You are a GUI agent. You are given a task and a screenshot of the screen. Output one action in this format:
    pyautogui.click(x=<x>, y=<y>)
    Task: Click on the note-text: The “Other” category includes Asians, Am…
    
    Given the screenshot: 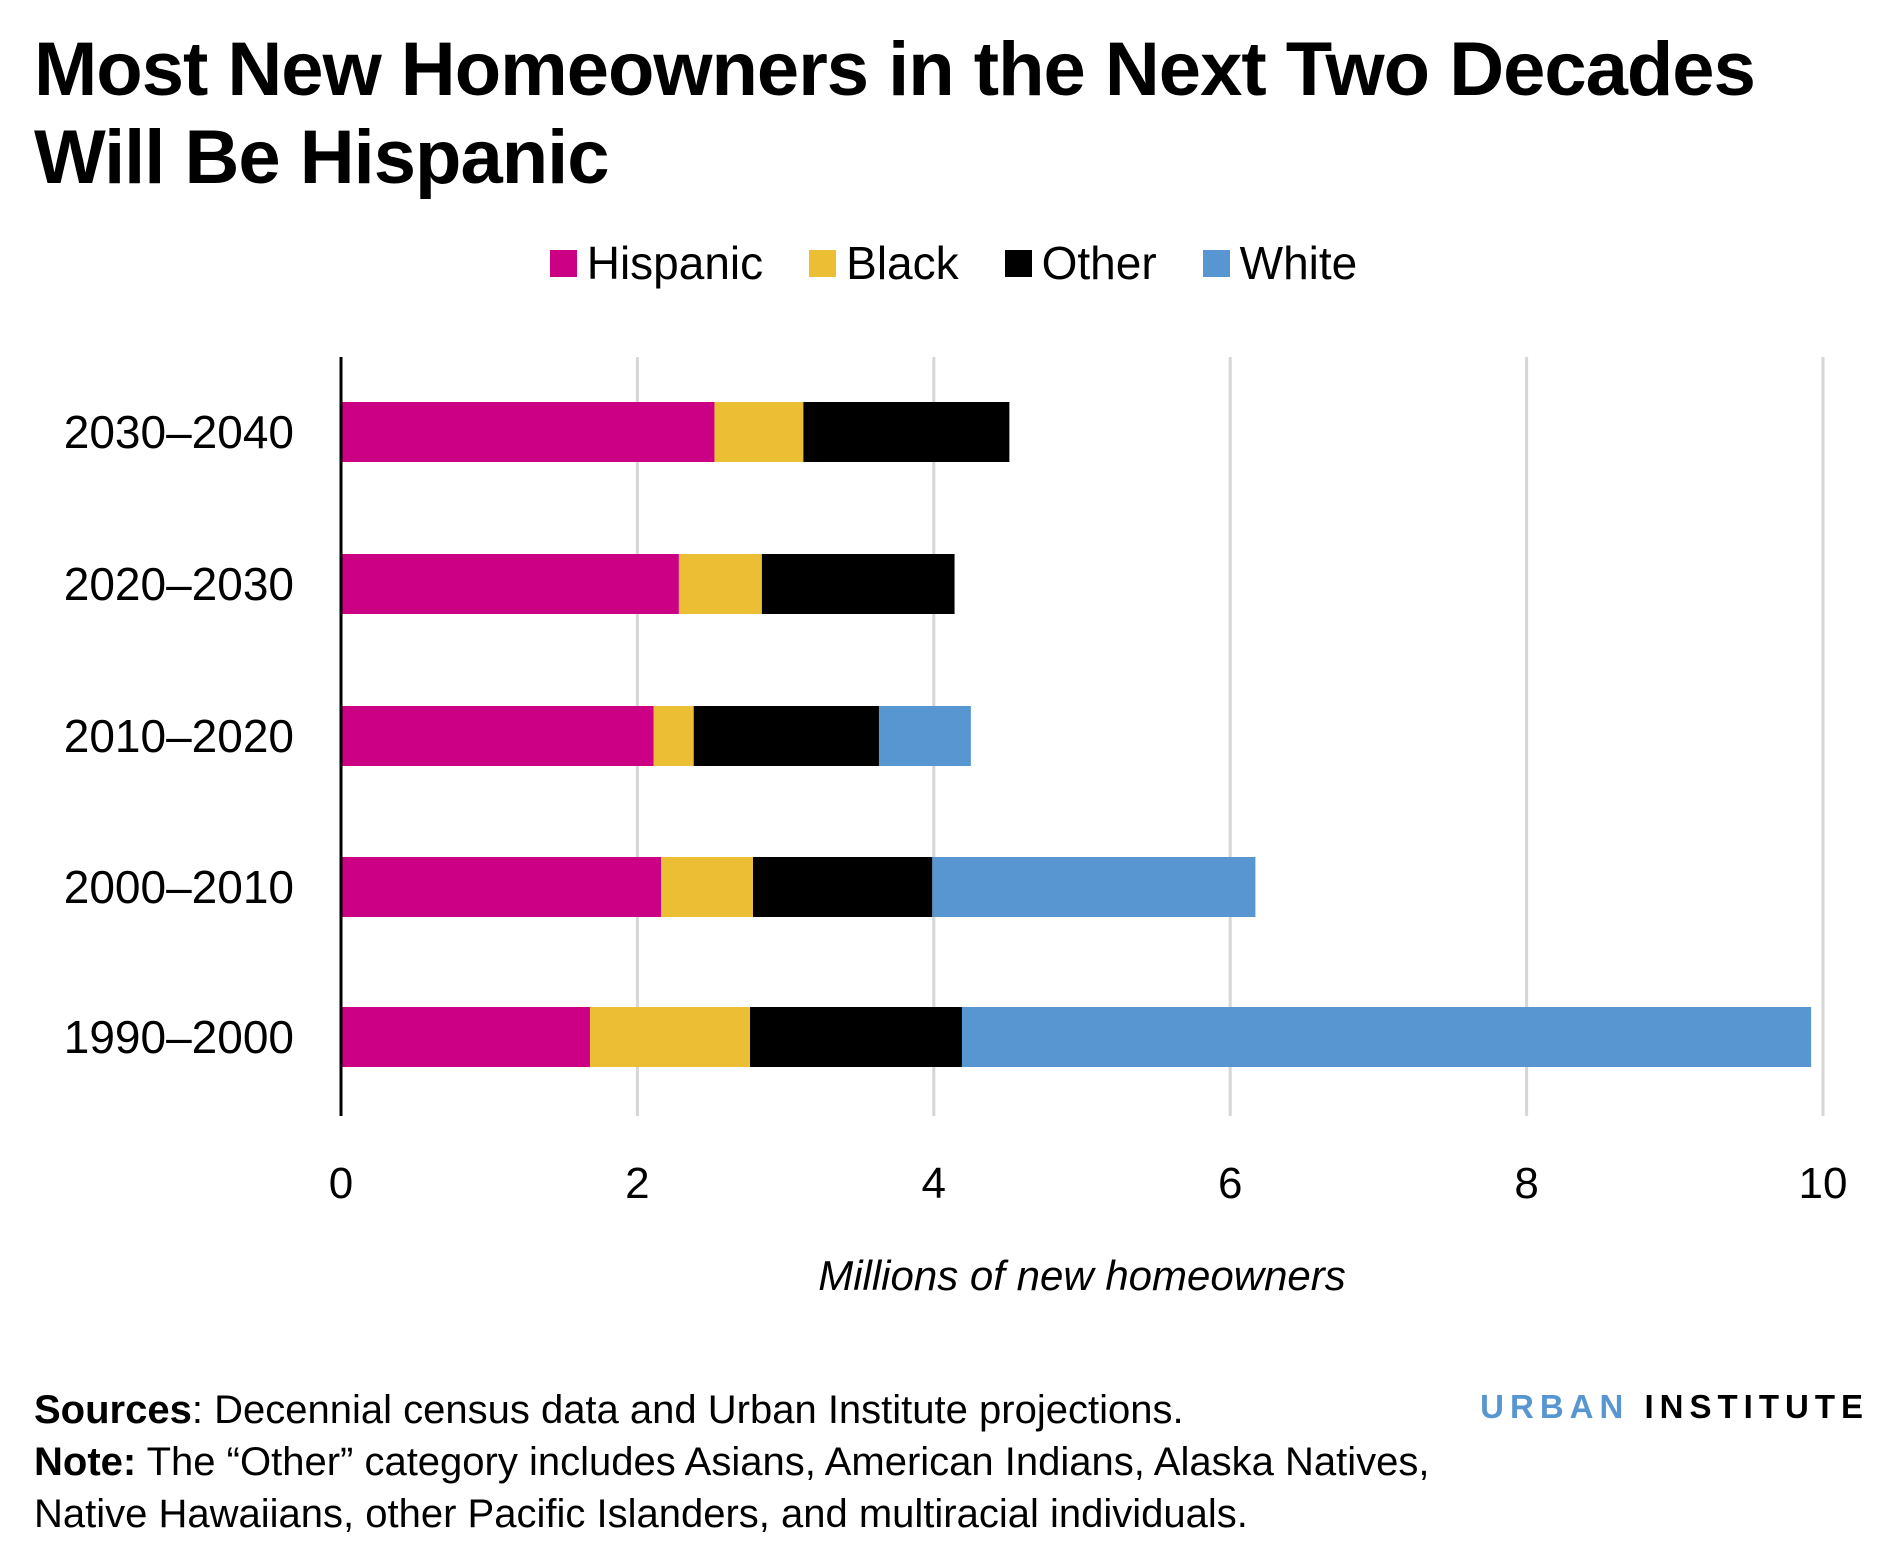 What is the action you would take?
    pyautogui.click(x=732, y=1488)
    